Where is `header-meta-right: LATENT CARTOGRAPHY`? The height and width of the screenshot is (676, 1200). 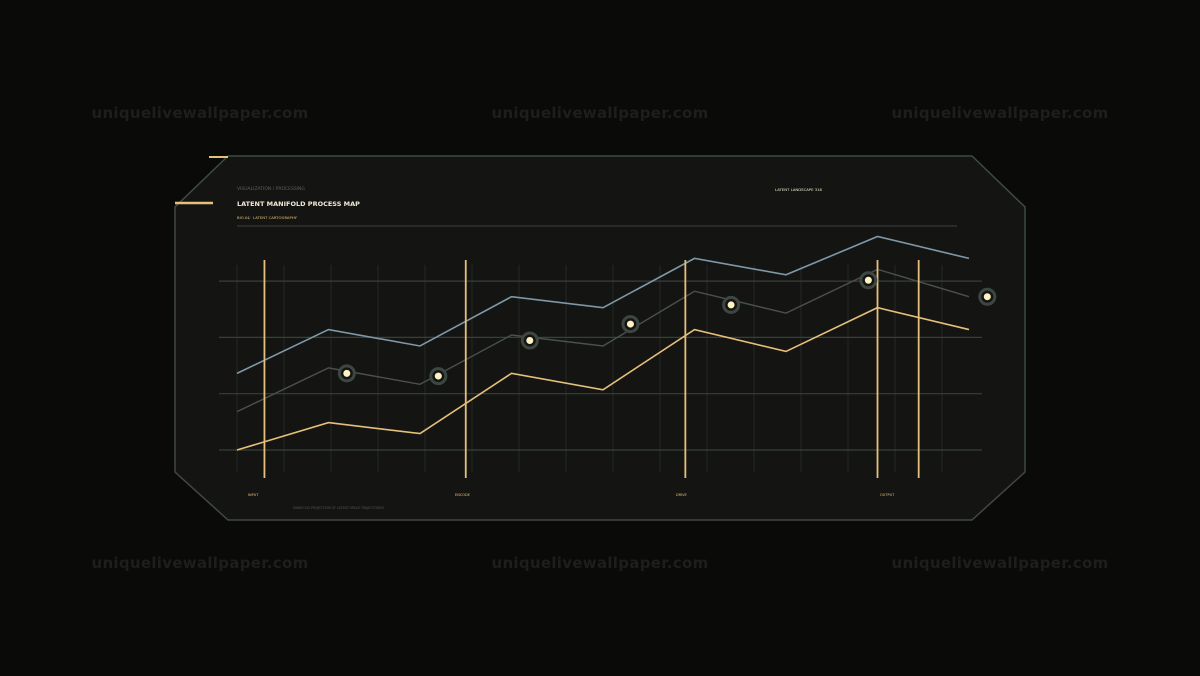 header-meta-right: LATENT CARTOGRAPHY is located at coordinates (275, 217).